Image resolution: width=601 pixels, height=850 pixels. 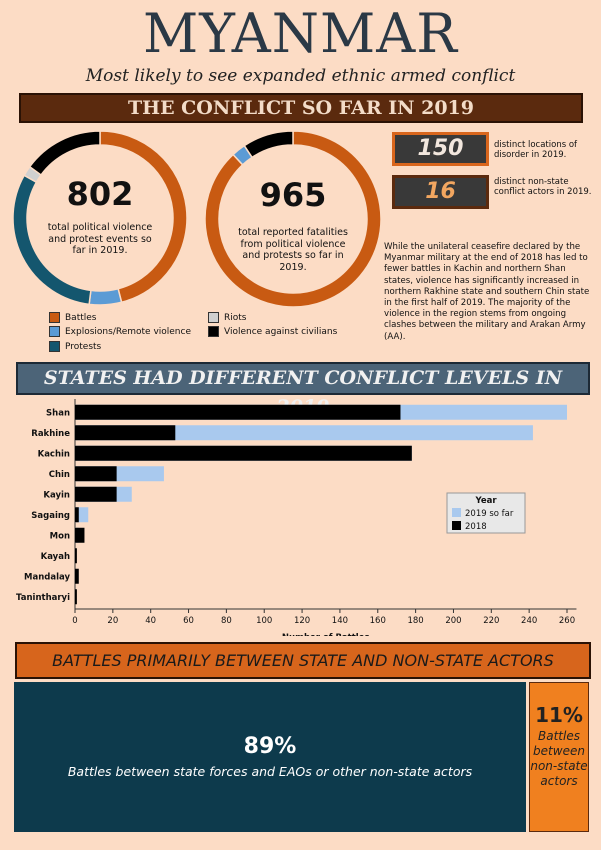 What do you see at coordinates (281, 332) in the screenshot?
I see `legend-label: Violence against civilians` at bounding box center [281, 332].